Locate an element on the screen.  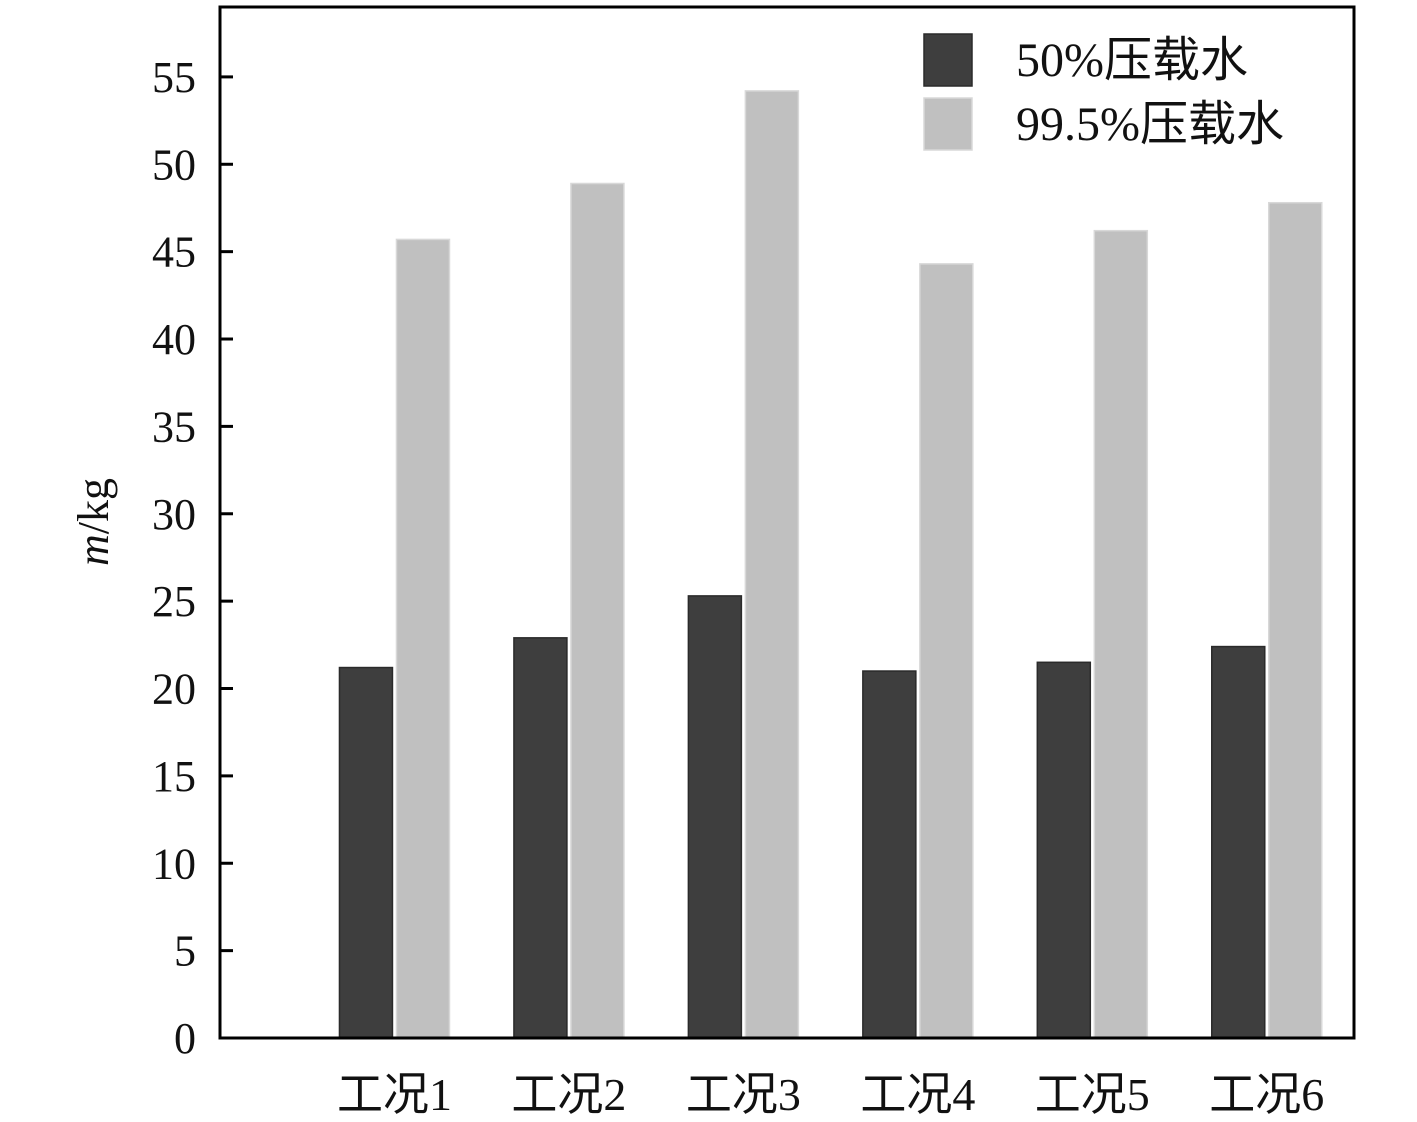
legend-label: 99.5%压载水 is located at coordinates (1150, 124).